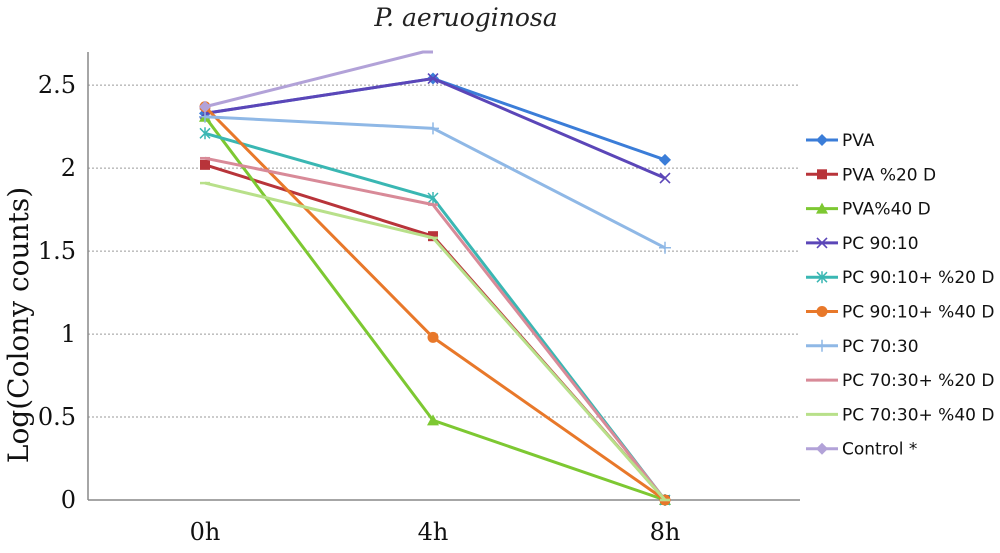  I want to click on x-tick-label: 8h, so click(665, 532).